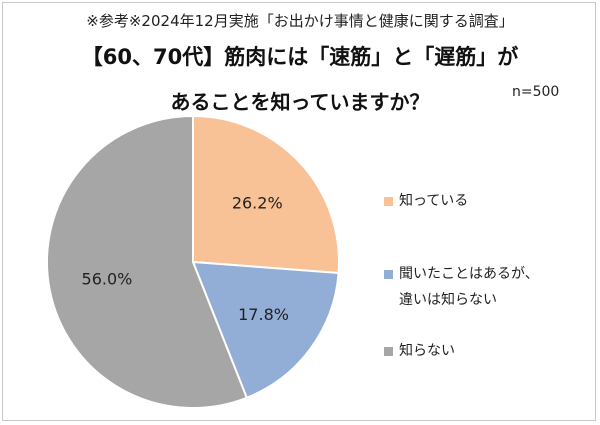  I want to click on data-label-heard: 17.8%, so click(263, 314).